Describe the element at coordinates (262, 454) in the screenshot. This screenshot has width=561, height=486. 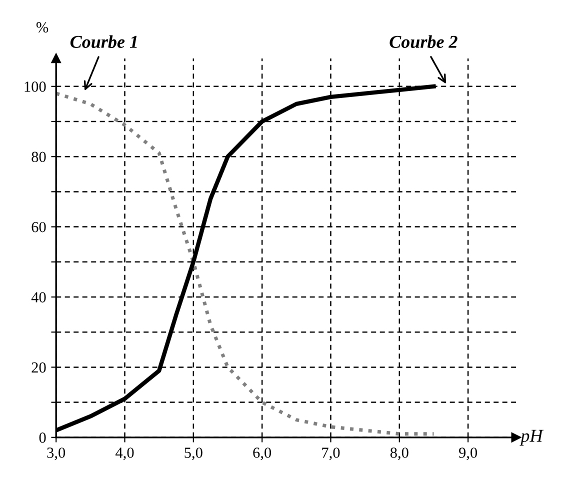
I see `x-tick-label: 6,0` at that location.